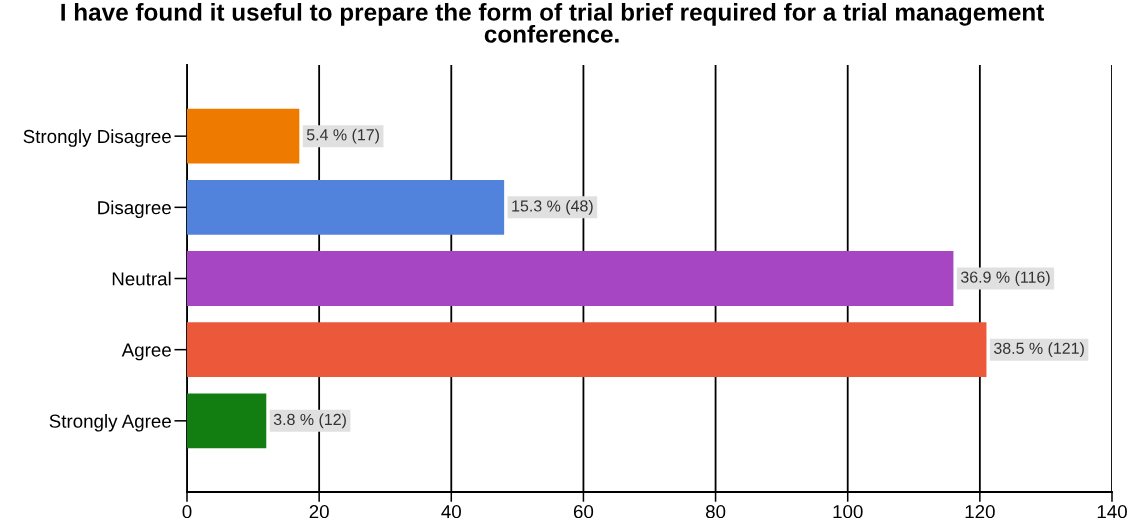  Describe the element at coordinates (552, 23) in the screenshot. I see `chart-title: I have found it useful to prepare the form of trial brief required for a trial management conference.` at that location.